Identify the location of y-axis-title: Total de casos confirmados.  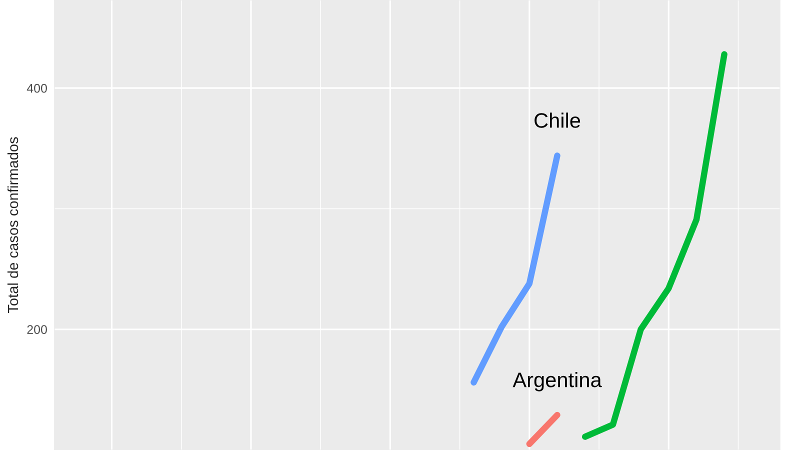
(12, 225).